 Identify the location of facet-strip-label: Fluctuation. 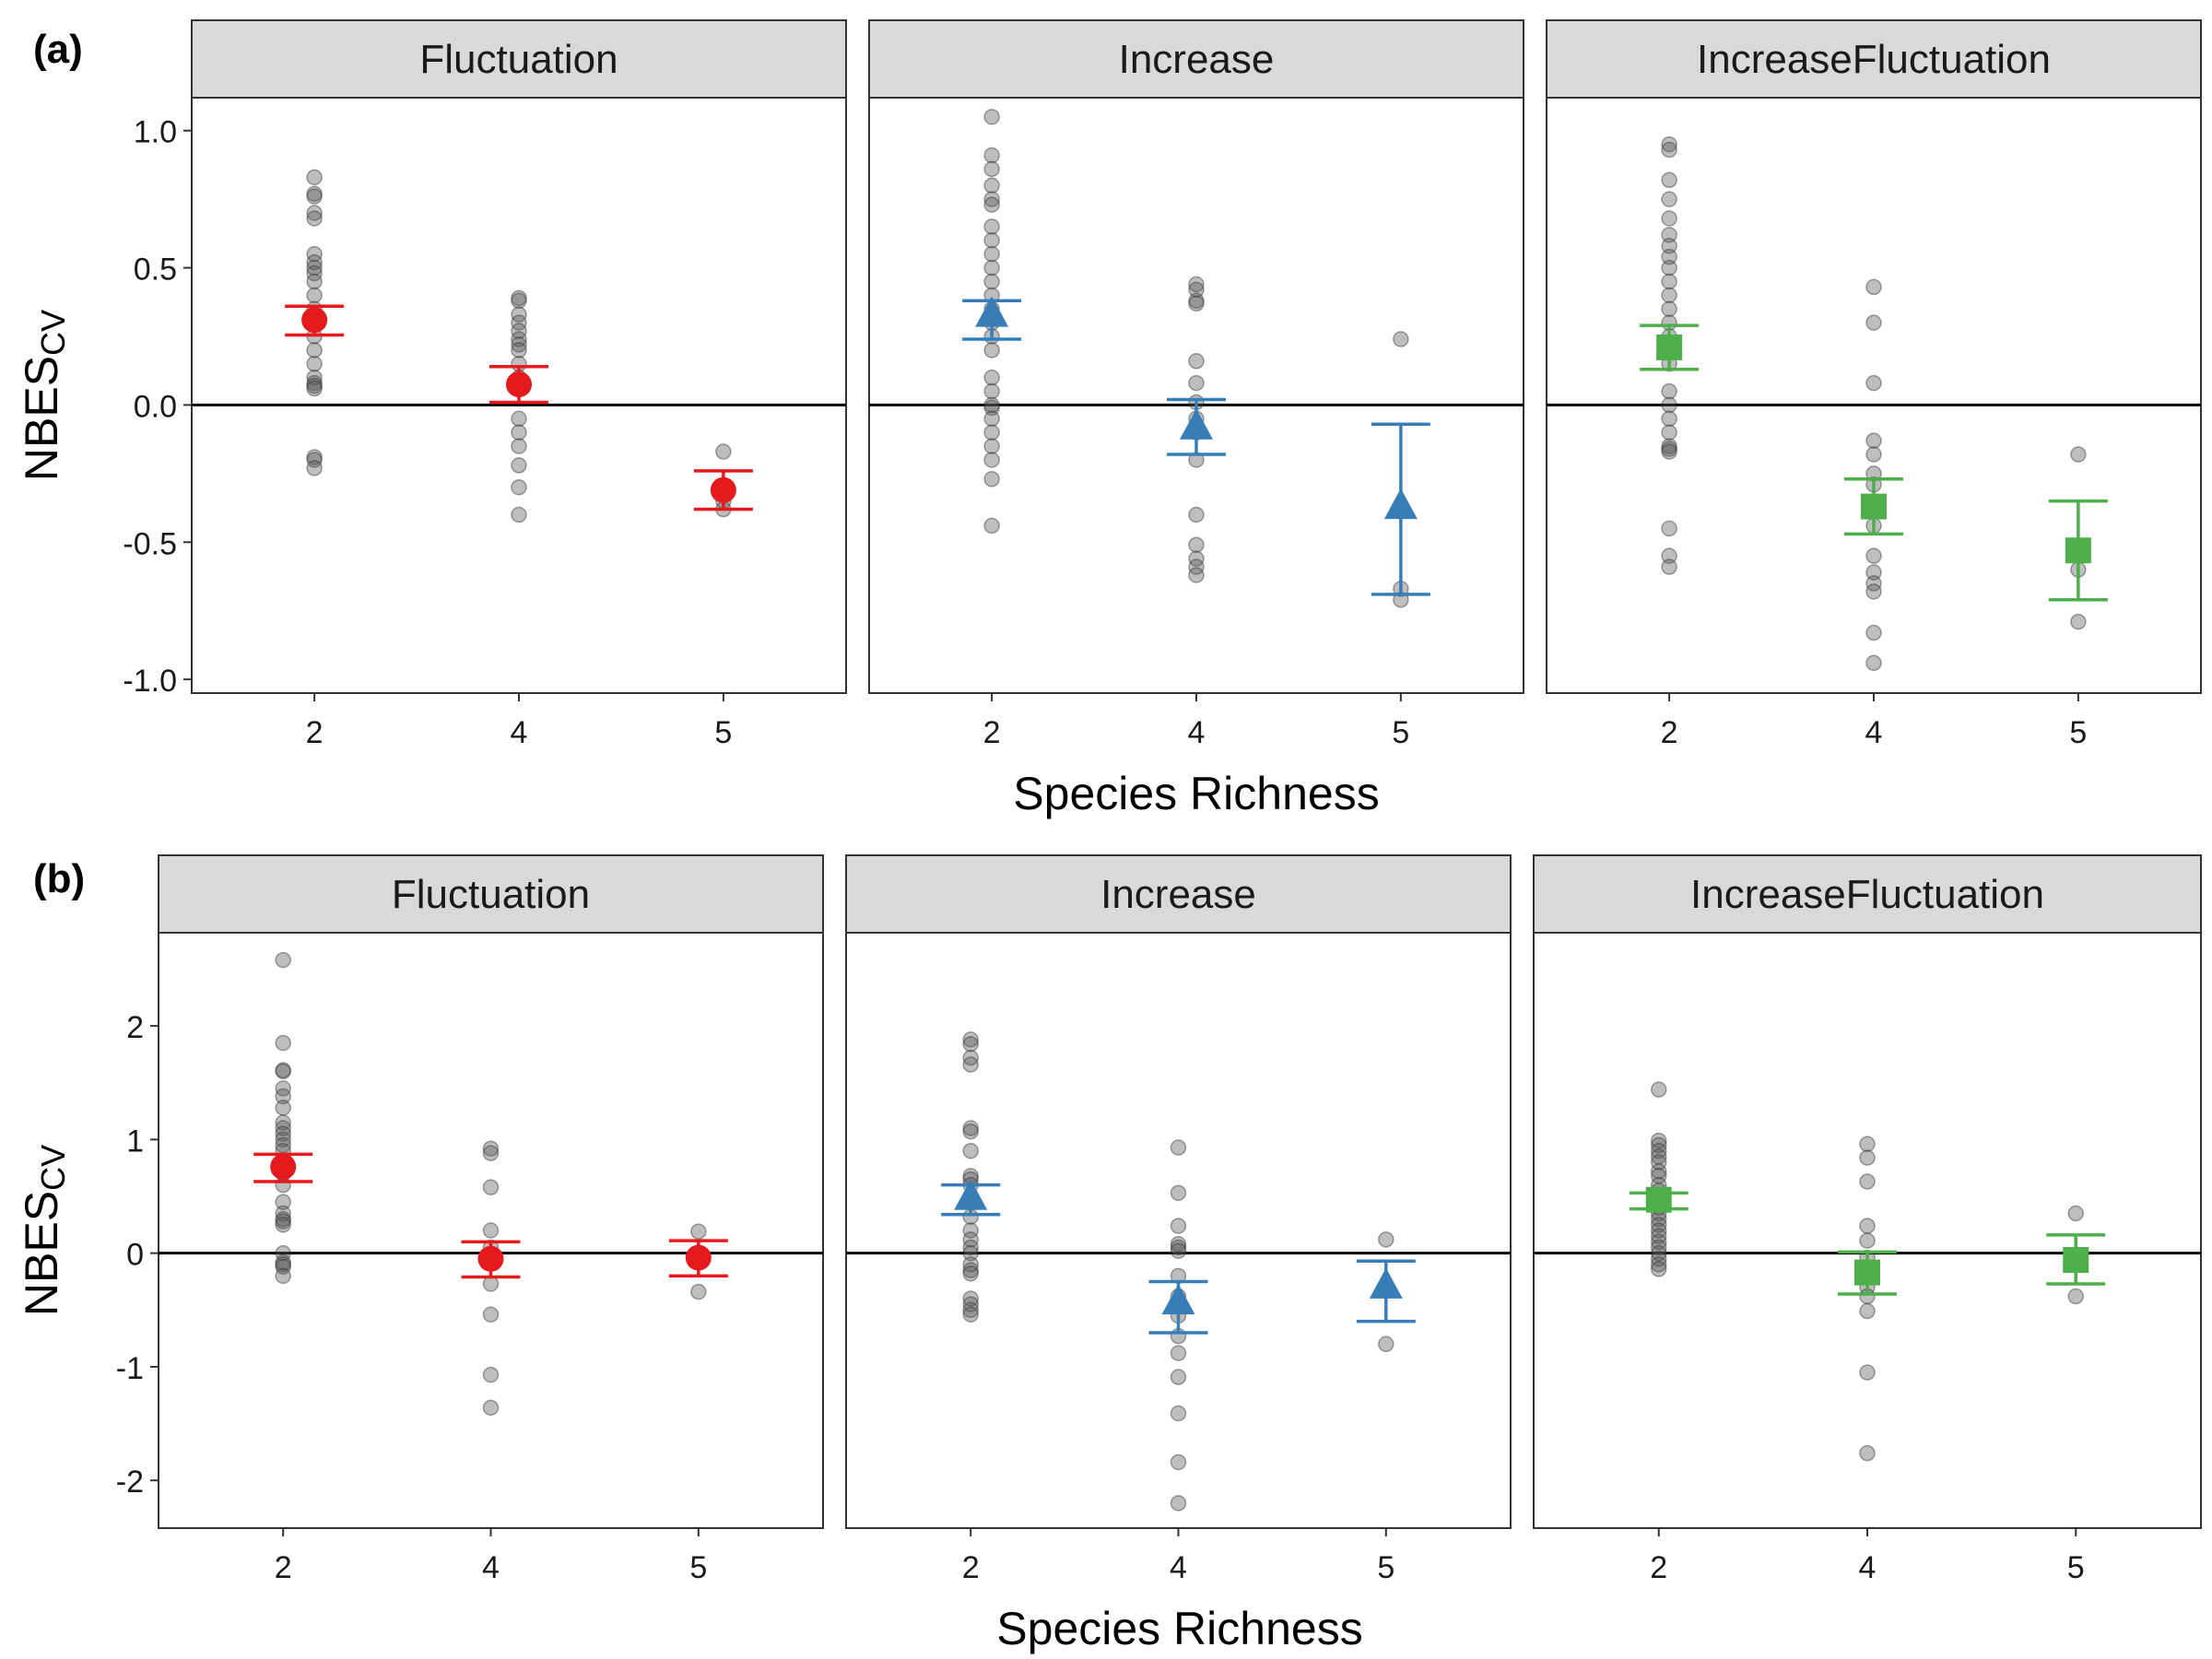
(518, 59).